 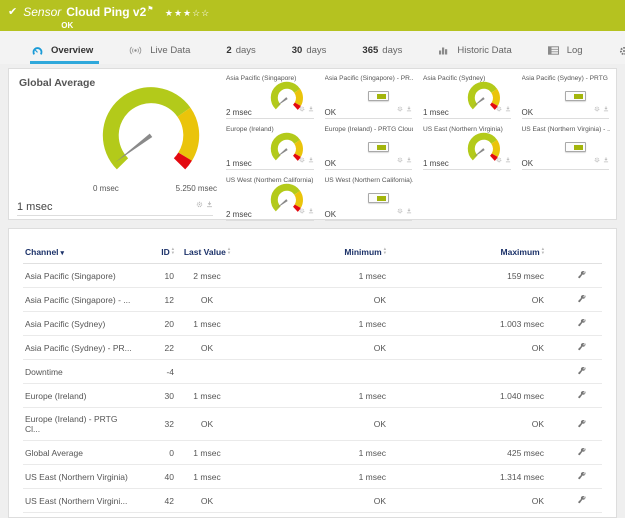 What do you see at coordinates (229, 250) in the screenshot?
I see `sort-icon: ▴ ▾` at bounding box center [229, 250].